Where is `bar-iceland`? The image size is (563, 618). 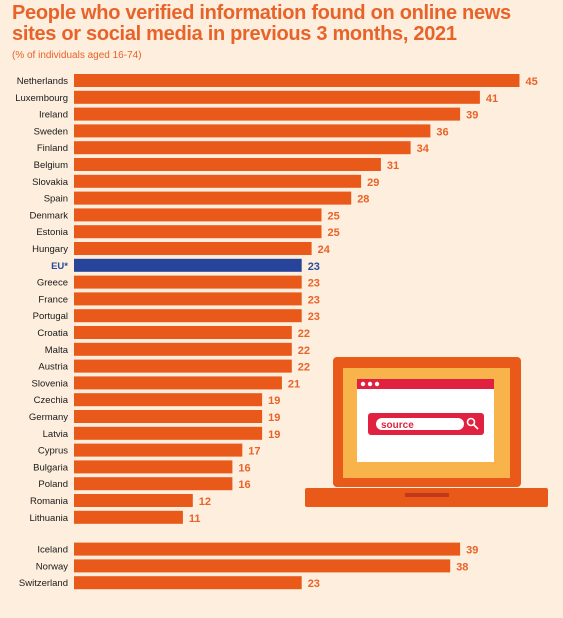
bar-iceland is located at coordinates (267, 549).